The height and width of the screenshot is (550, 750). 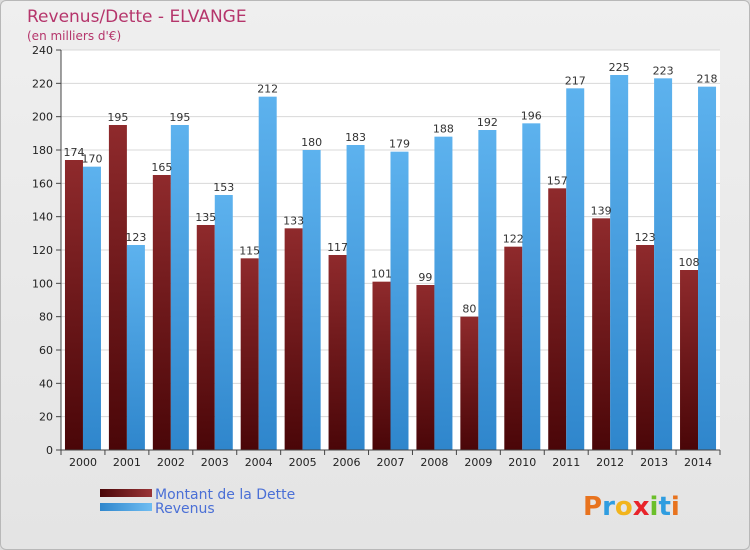 I want to click on data-label-debt: 165, so click(x=161, y=167).